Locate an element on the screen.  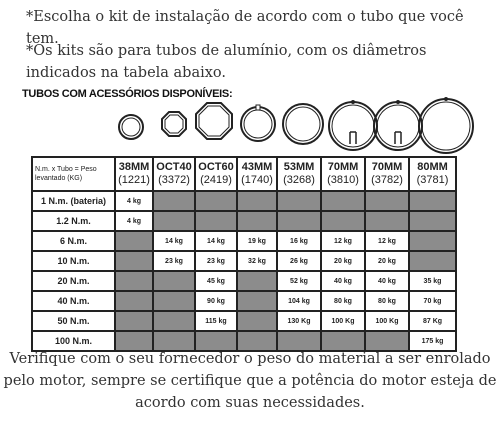
row-label: 100 N.m. is located at coordinates (73, 341).